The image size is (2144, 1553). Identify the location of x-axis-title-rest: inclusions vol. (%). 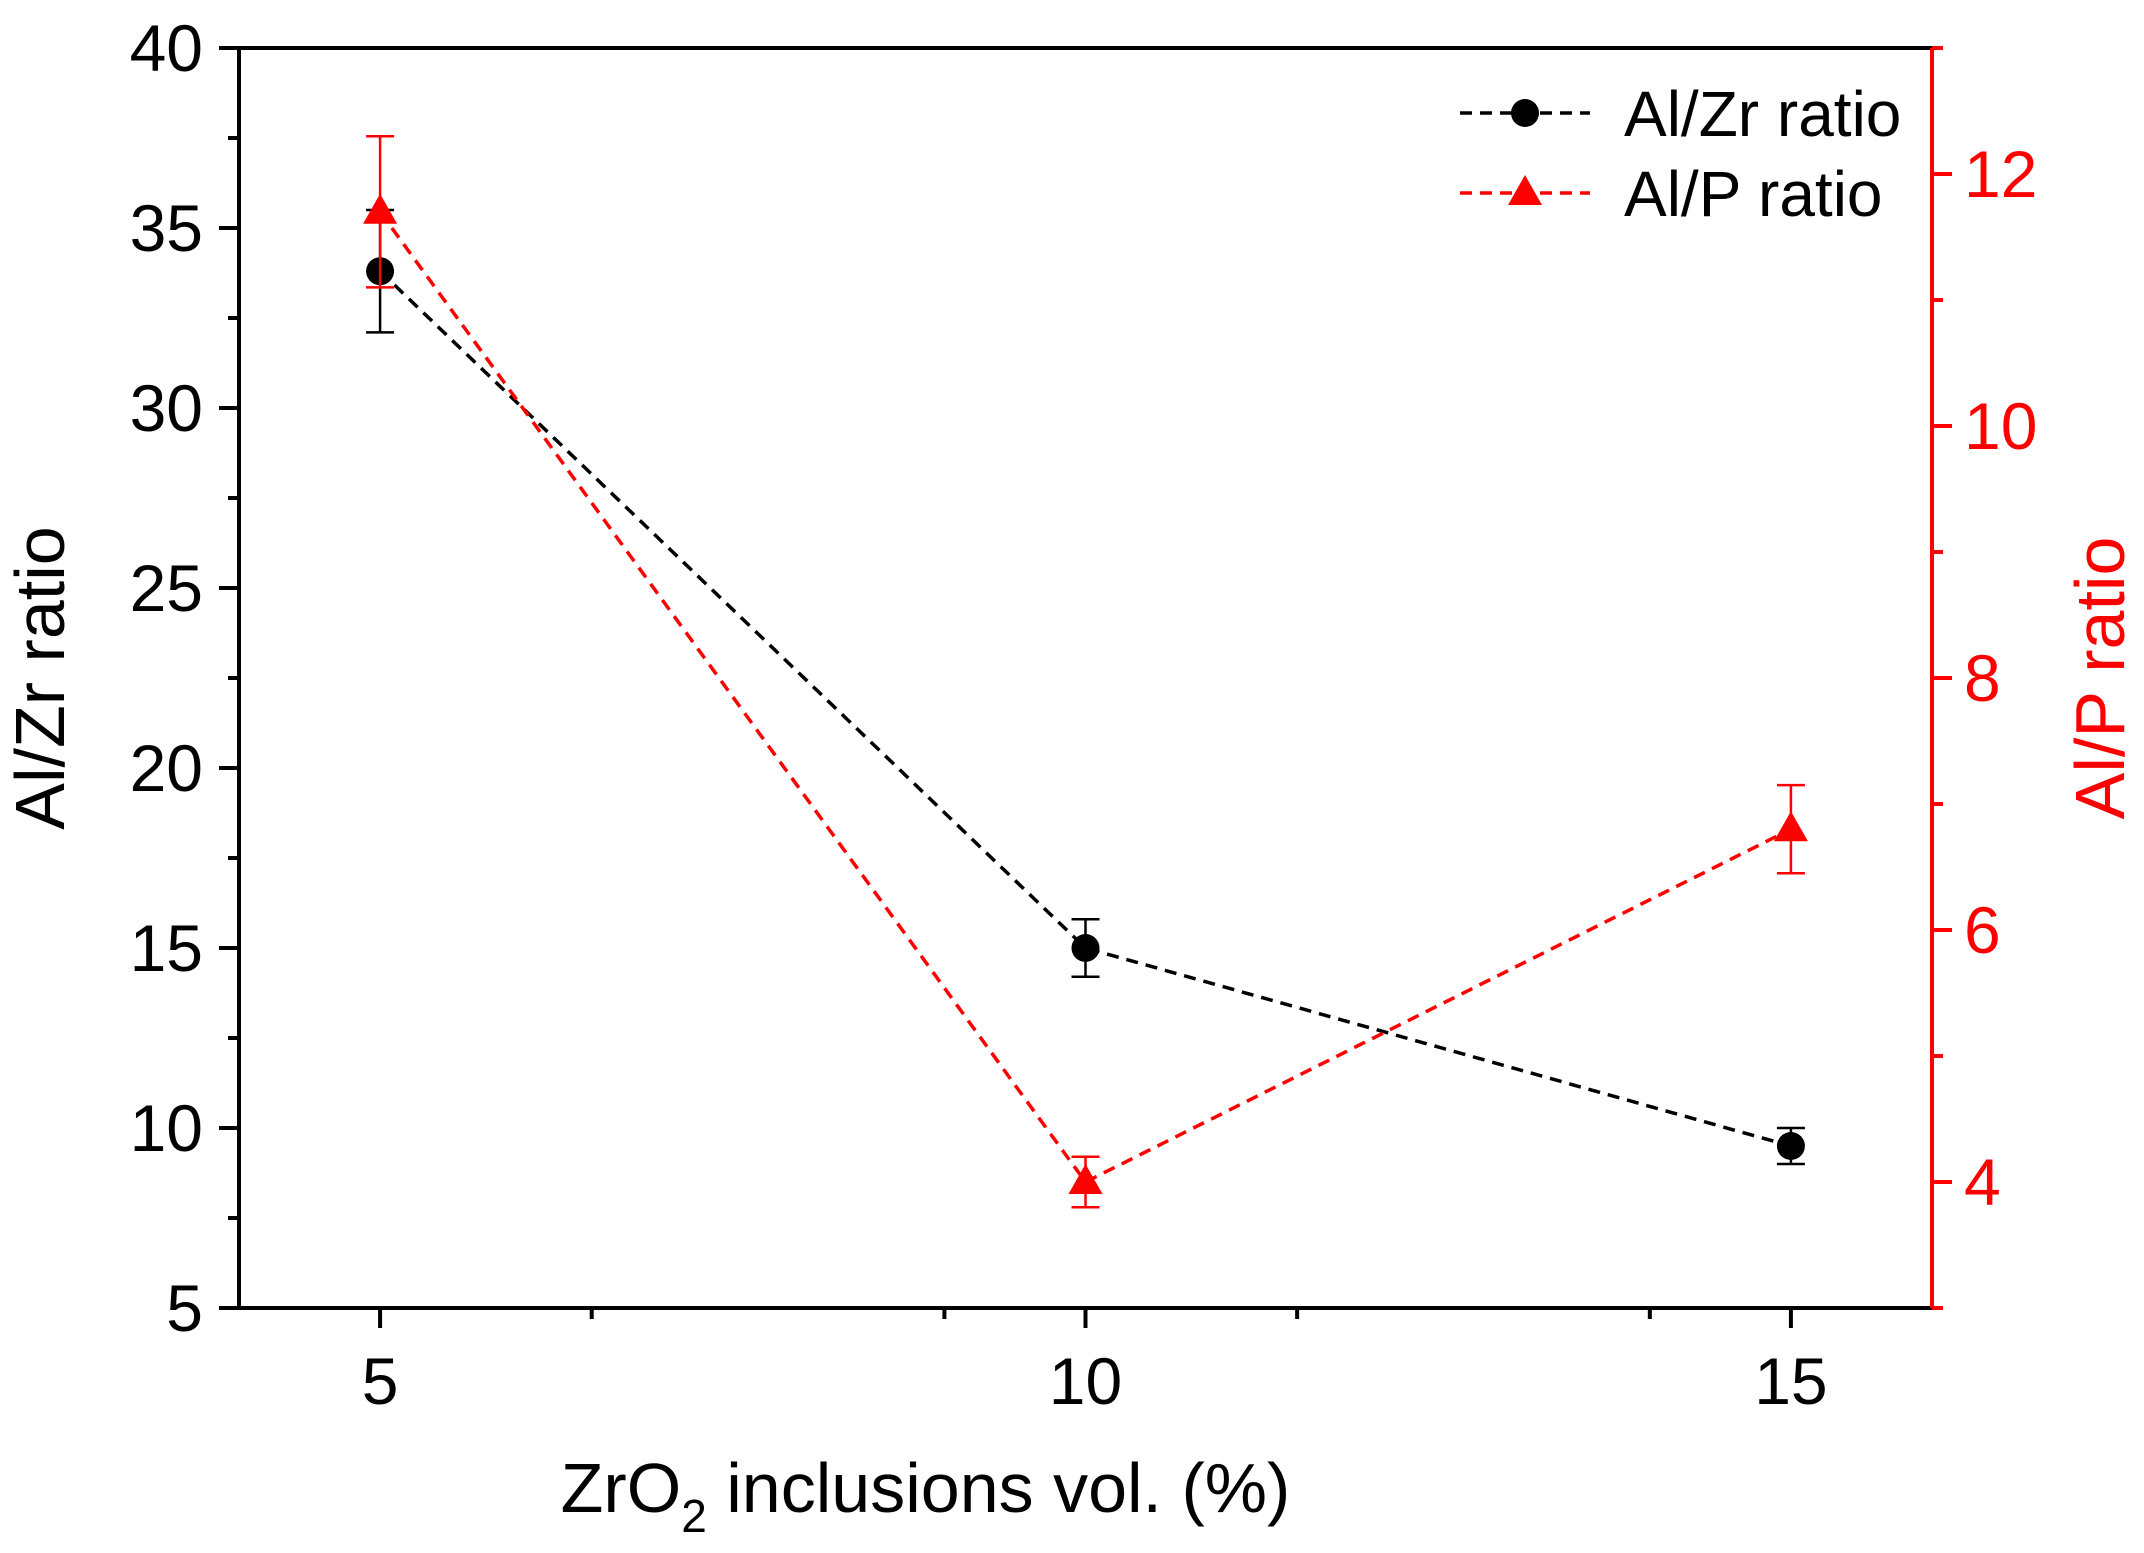
(999, 1488).